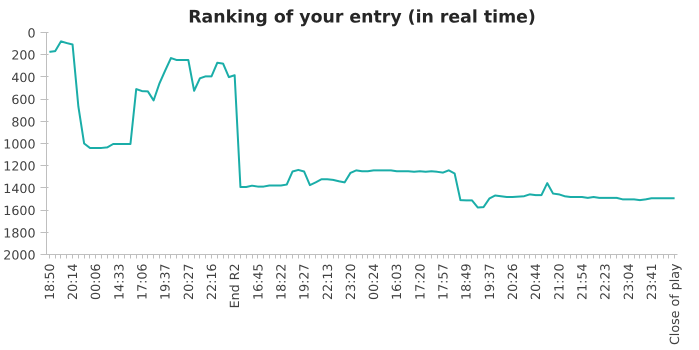 The image size is (699, 350). Describe the element at coordinates (362, 18) in the screenshot. I see `chart-title: Ranking of your entry (in real time)` at that location.